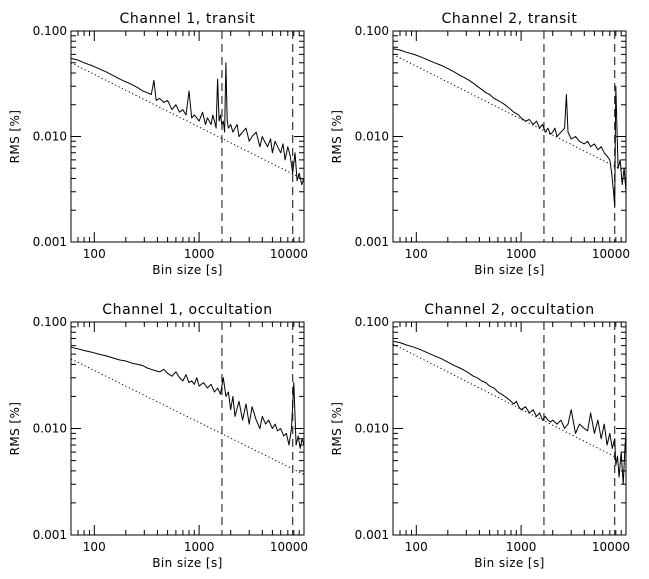 This screenshot has width=649, height=579. Describe the element at coordinates (509, 310) in the screenshot. I see `chart-title: Channel 2, occultation` at that location.